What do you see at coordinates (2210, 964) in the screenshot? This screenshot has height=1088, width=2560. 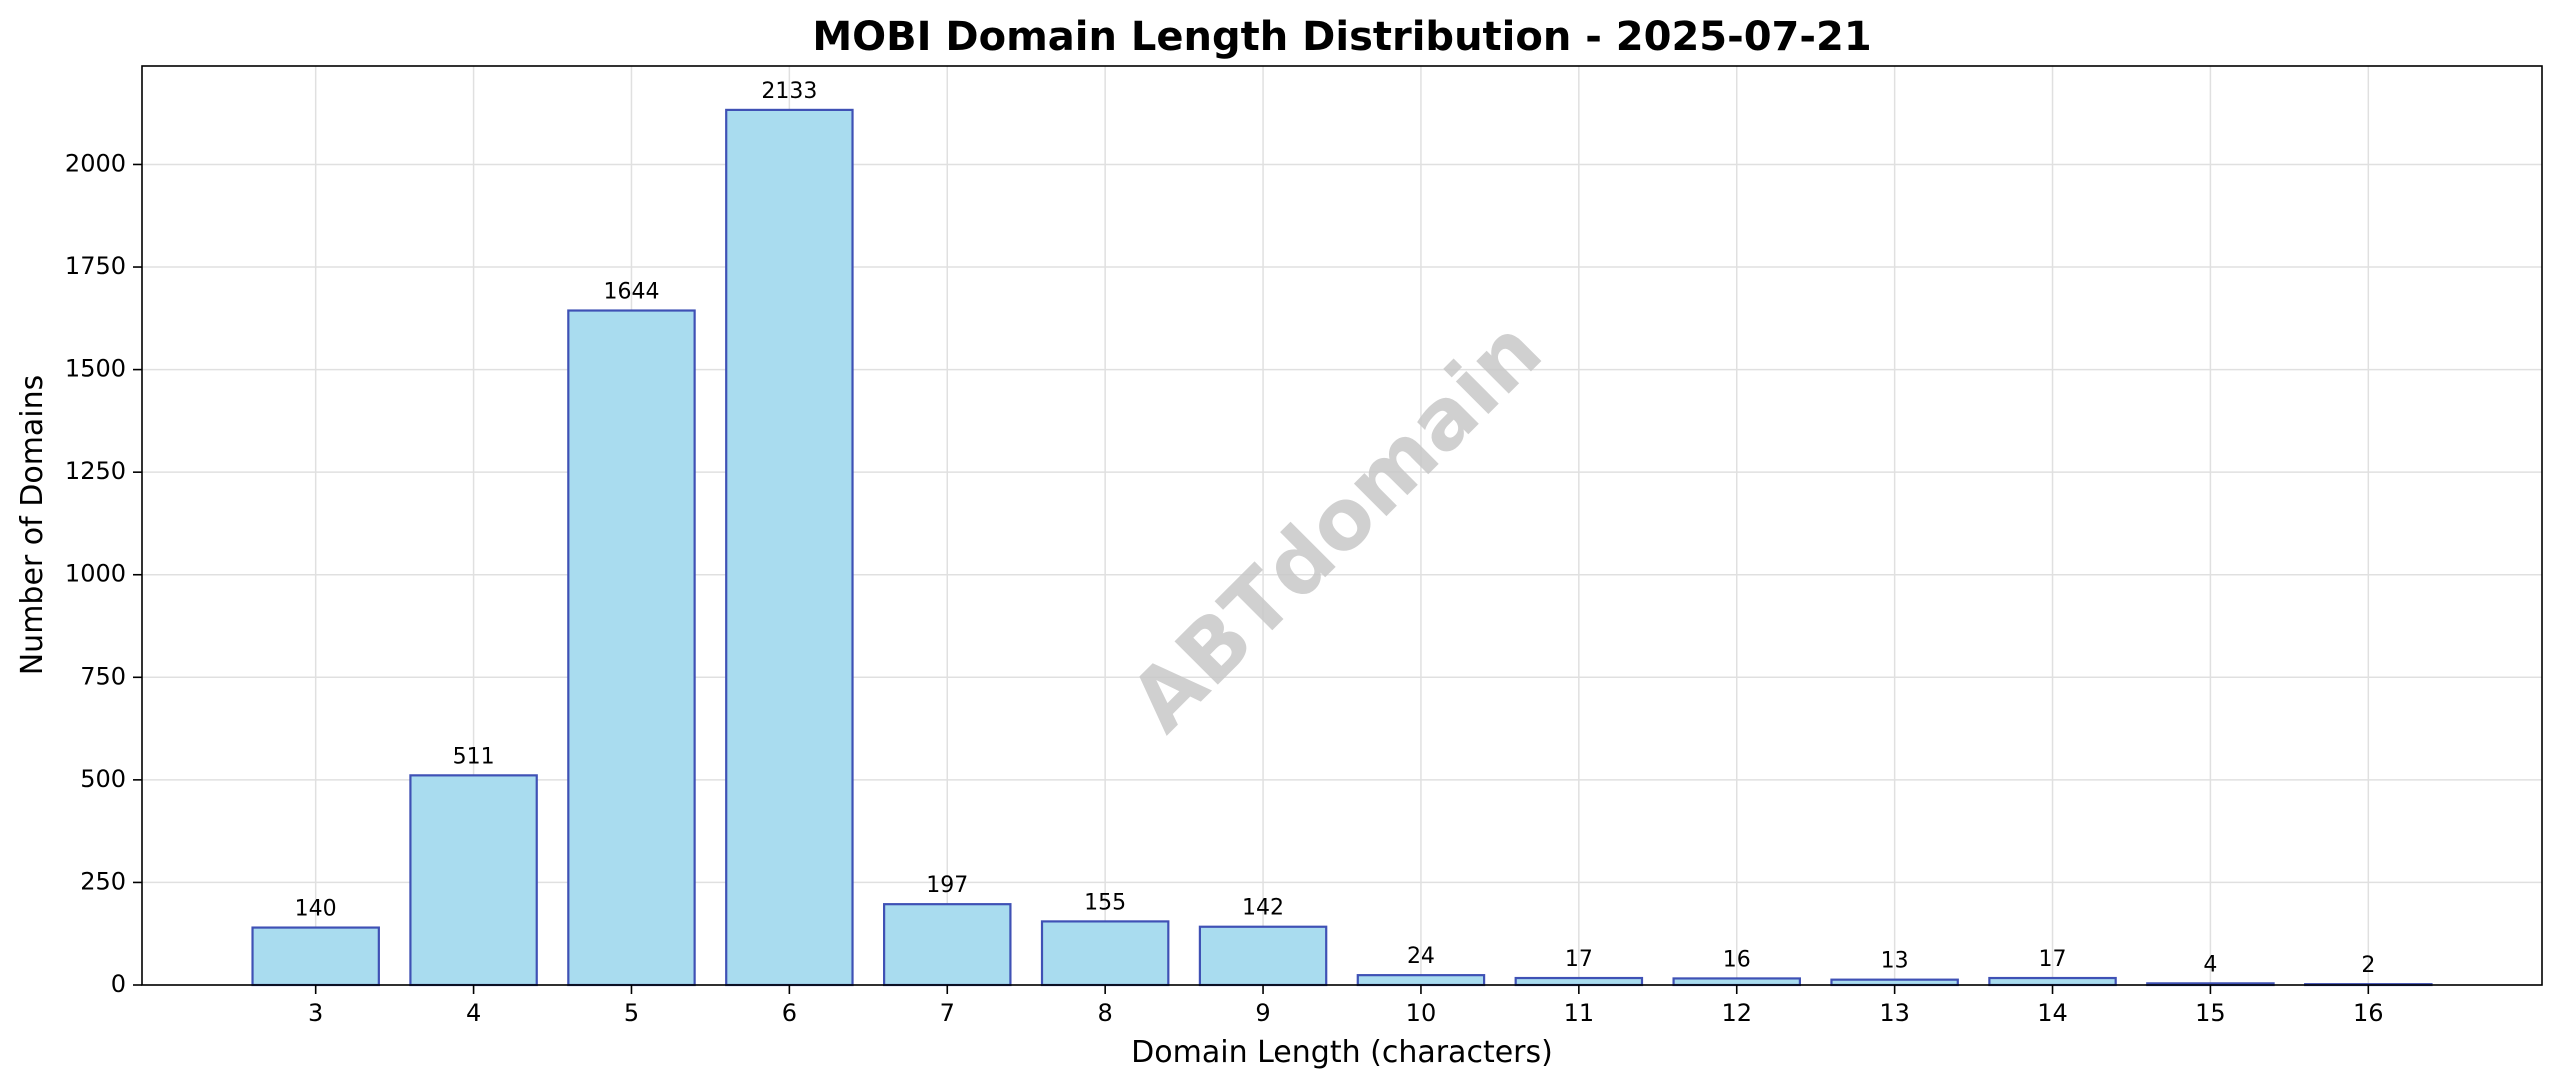 I see `data-label-15: 4` at bounding box center [2210, 964].